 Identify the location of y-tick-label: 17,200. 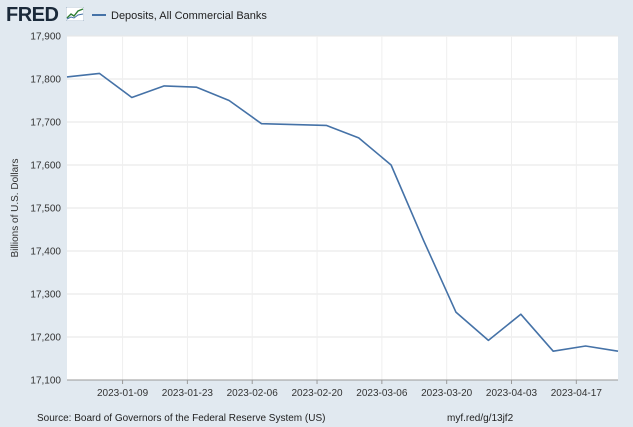
(45, 338).